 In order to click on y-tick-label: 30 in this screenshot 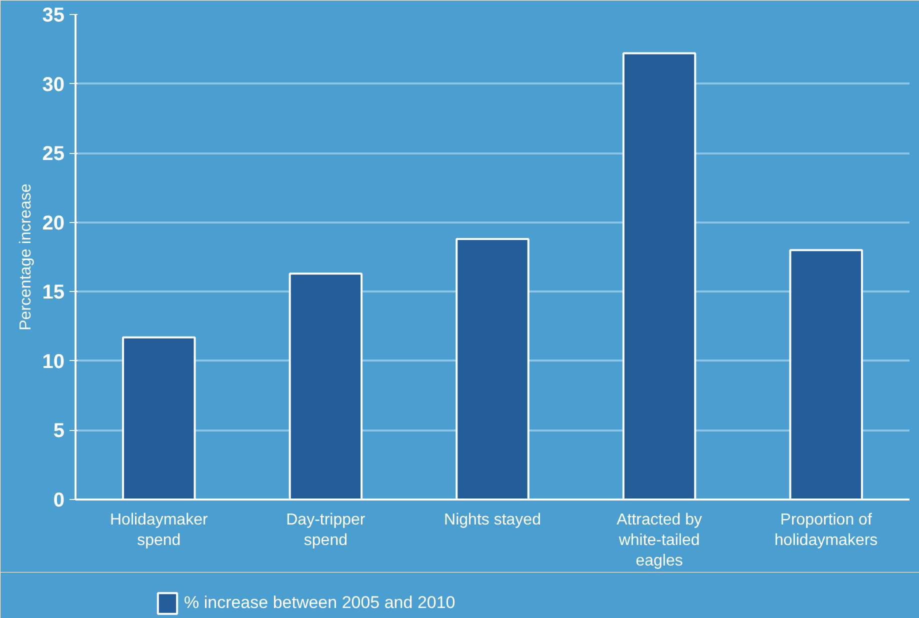, I will do `click(53, 85)`.